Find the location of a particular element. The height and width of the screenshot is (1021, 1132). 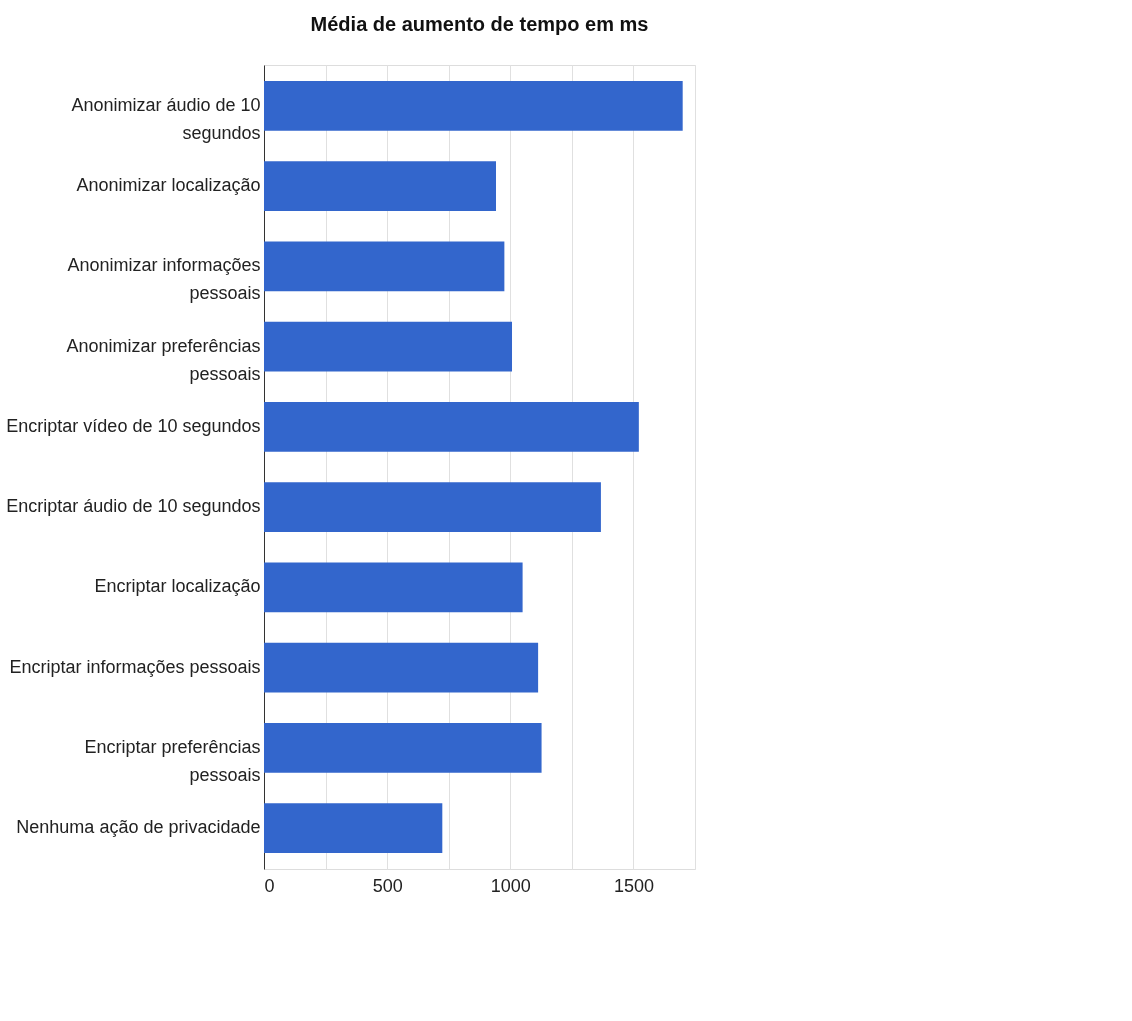

y-tick-label: Encriptar preferências pessoais is located at coordinates (172, 760).